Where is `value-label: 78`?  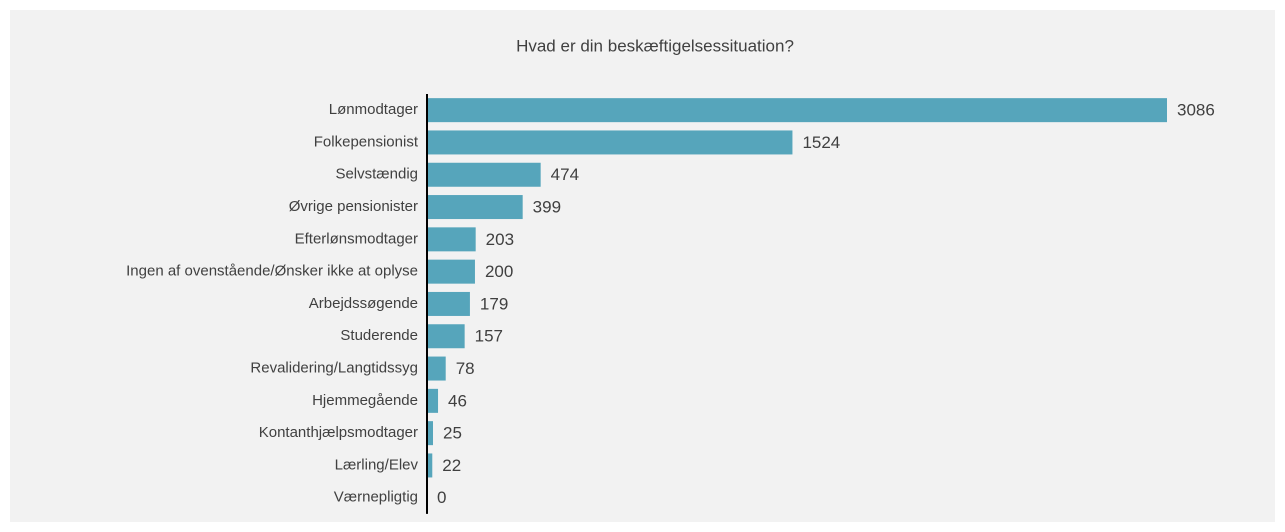
value-label: 78 is located at coordinates (465, 368).